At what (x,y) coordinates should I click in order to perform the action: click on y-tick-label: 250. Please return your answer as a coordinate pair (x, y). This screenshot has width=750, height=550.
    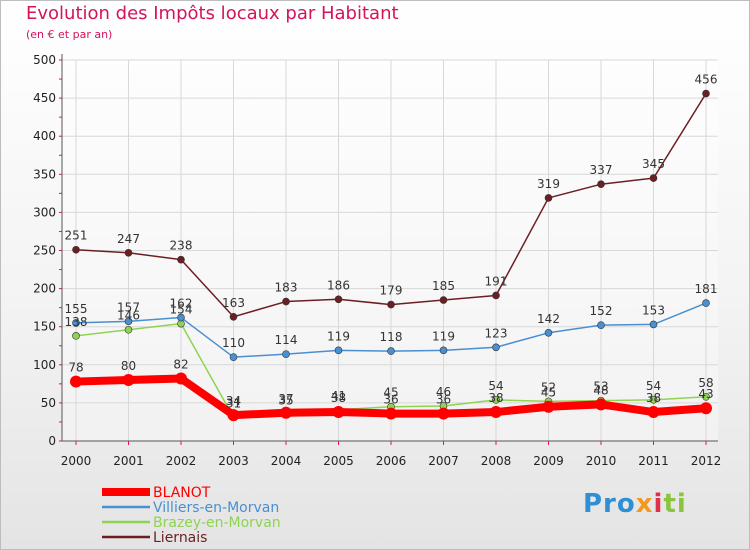
    Looking at the image, I should click on (44, 251).